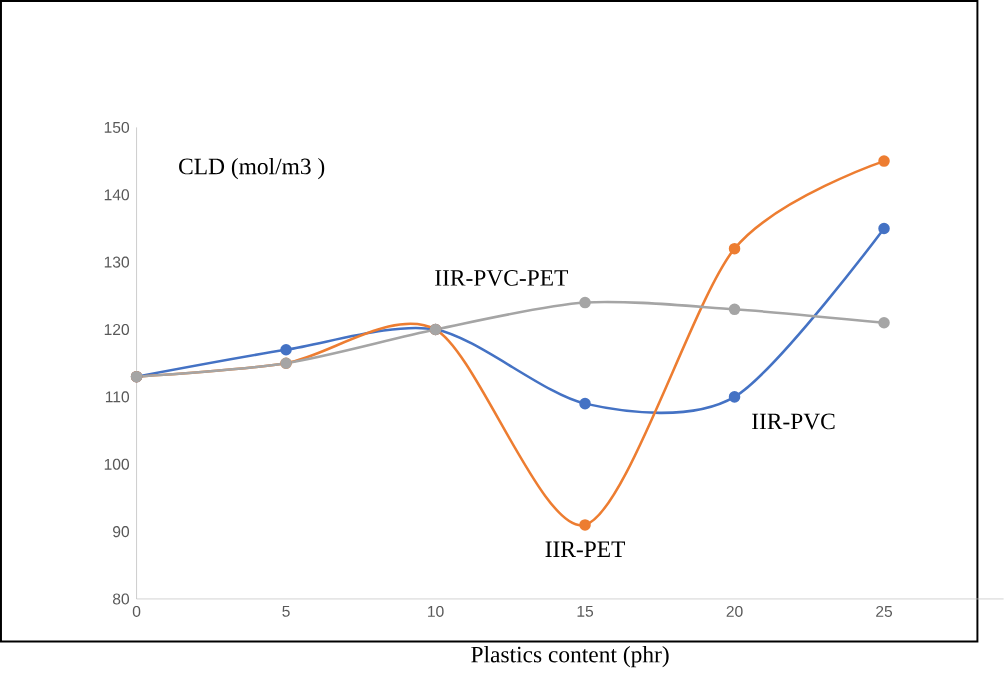 This screenshot has height=674, width=1004. What do you see at coordinates (117, 262) in the screenshot?
I see `y-tick-label: 130` at bounding box center [117, 262].